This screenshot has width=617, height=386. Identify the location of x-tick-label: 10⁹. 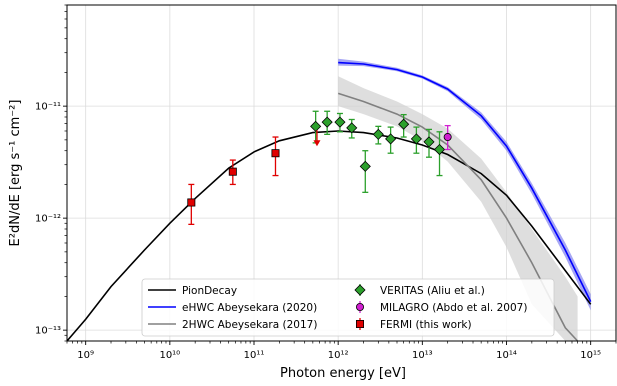
(85, 355).